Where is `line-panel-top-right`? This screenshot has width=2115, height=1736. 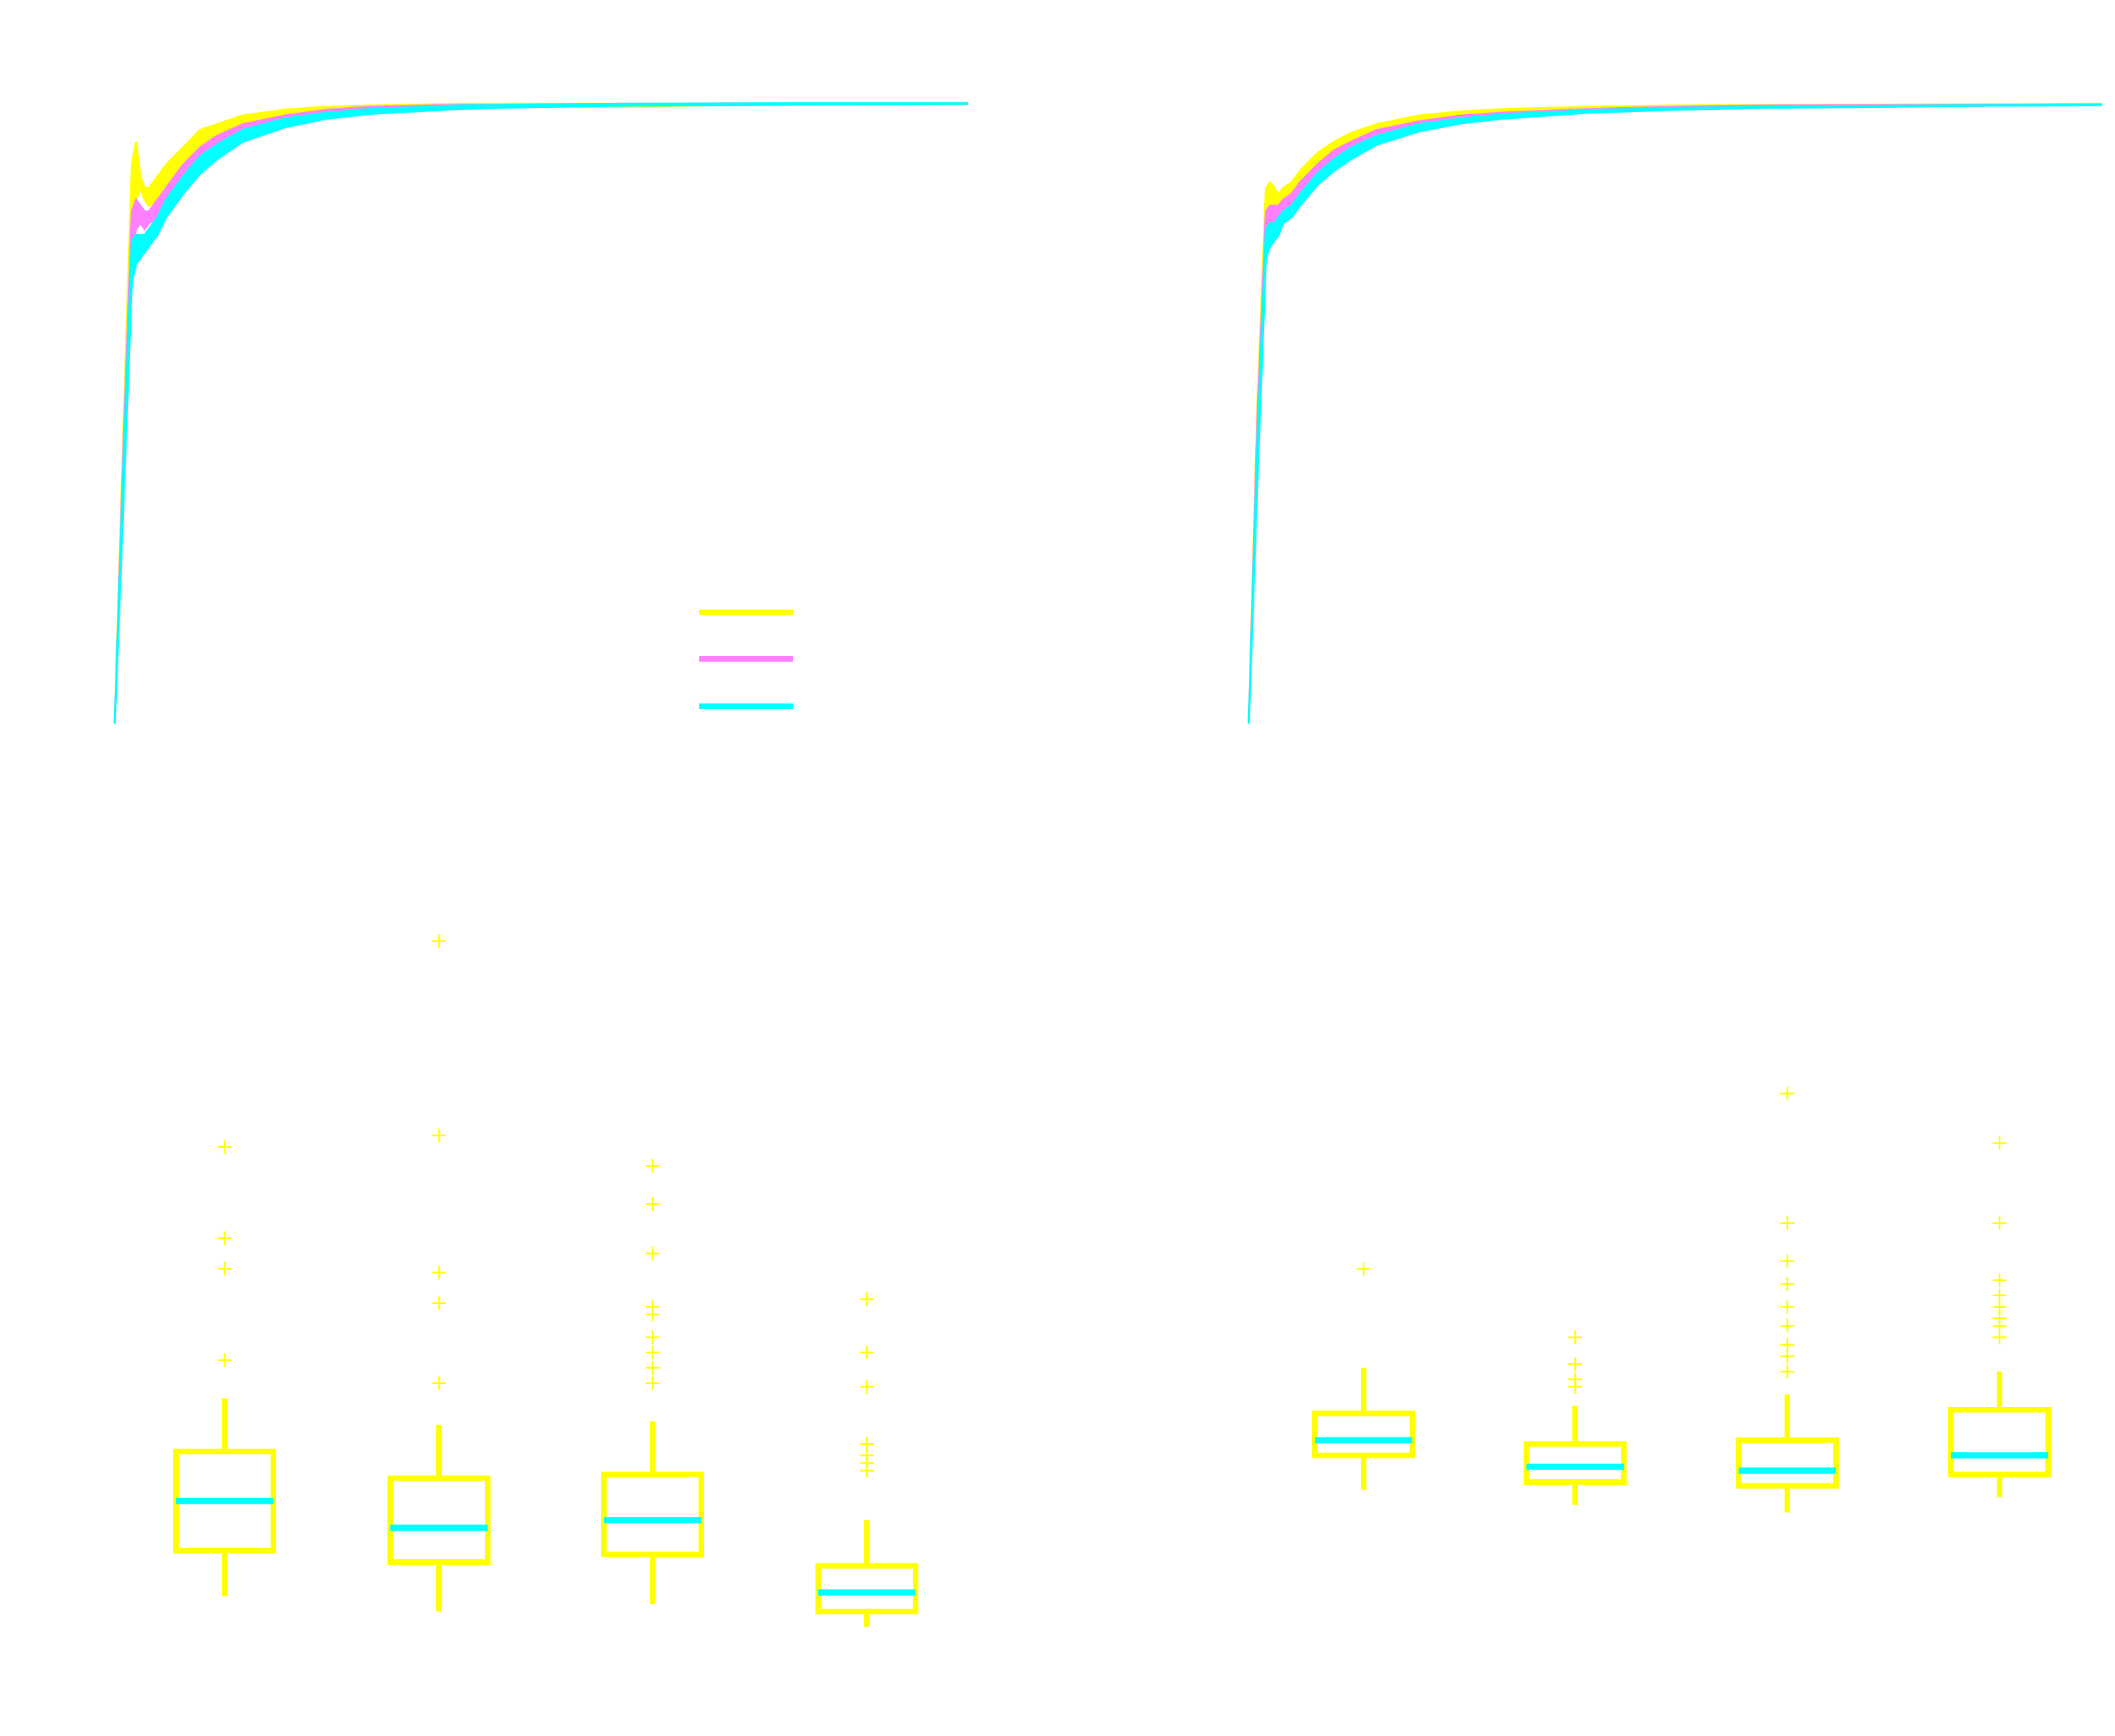
line-panel-top-right is located at coordinates (1675, 413).